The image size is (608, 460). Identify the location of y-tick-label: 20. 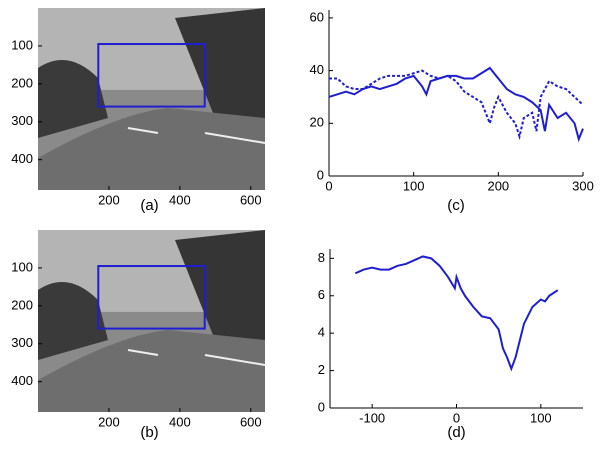
(317, 122).